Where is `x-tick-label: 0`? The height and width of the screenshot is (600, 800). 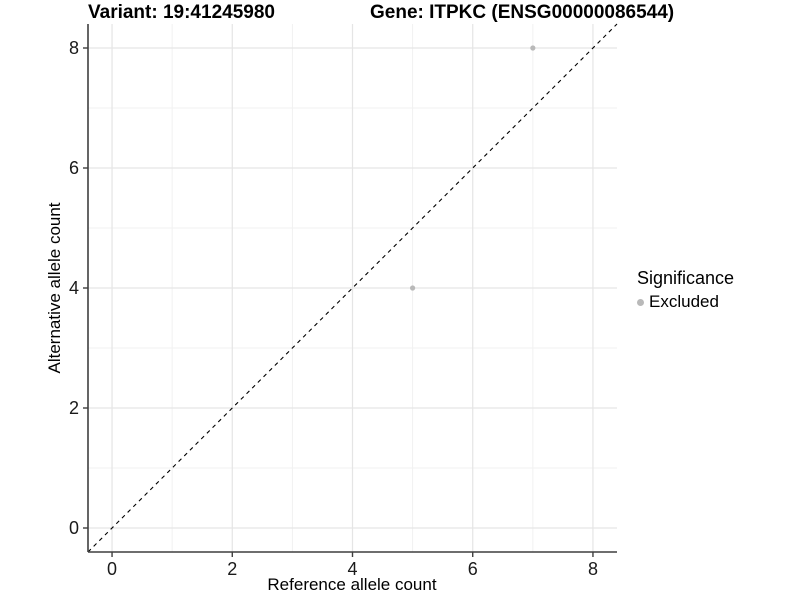
x-tick-label: 0 is located at coordinates (112, 569).